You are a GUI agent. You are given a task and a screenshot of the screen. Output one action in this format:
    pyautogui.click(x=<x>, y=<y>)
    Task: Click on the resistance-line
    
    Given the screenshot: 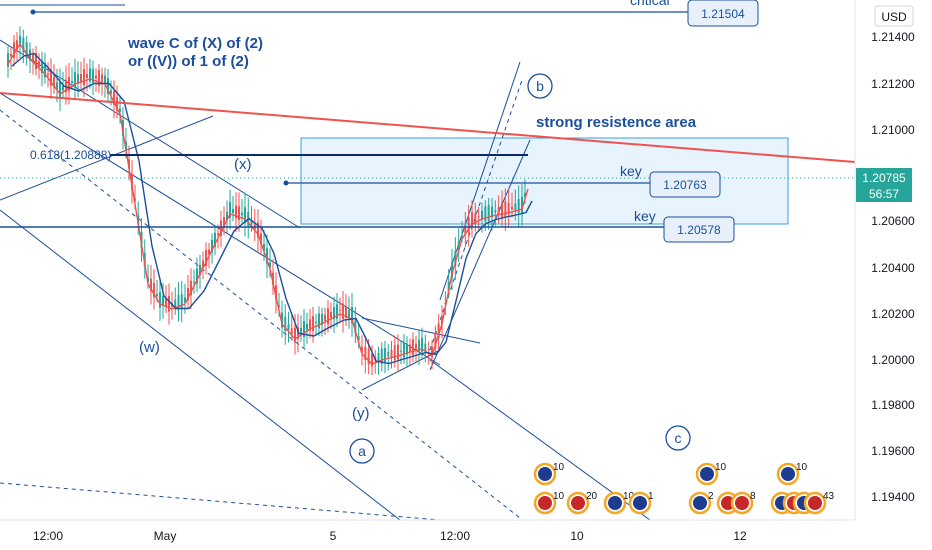 What is the action you would take?
    pyautogui.click(x=428, y=127)
    